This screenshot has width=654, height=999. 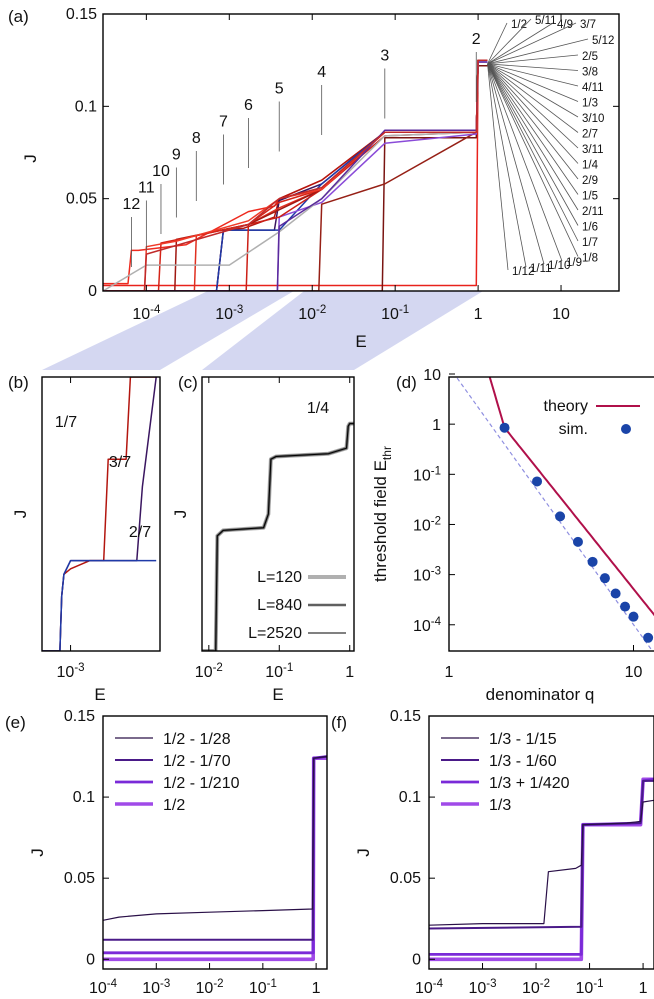 What do you see at coordinates (519, 25) in the screenshot?
I see `fraction-label: 1/2` at bounding box center [519, 25].